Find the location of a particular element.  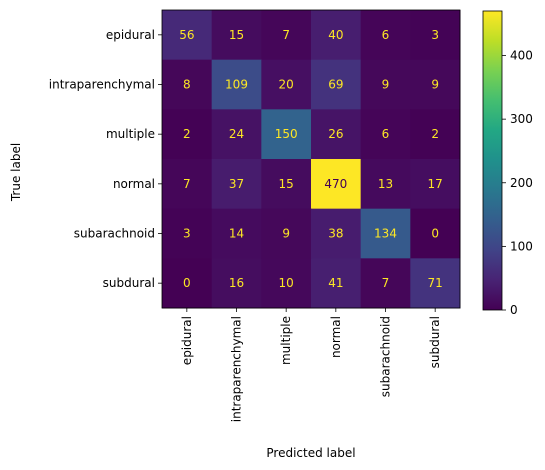

cell-value-label: 17 is located at coordinates (435, 184).